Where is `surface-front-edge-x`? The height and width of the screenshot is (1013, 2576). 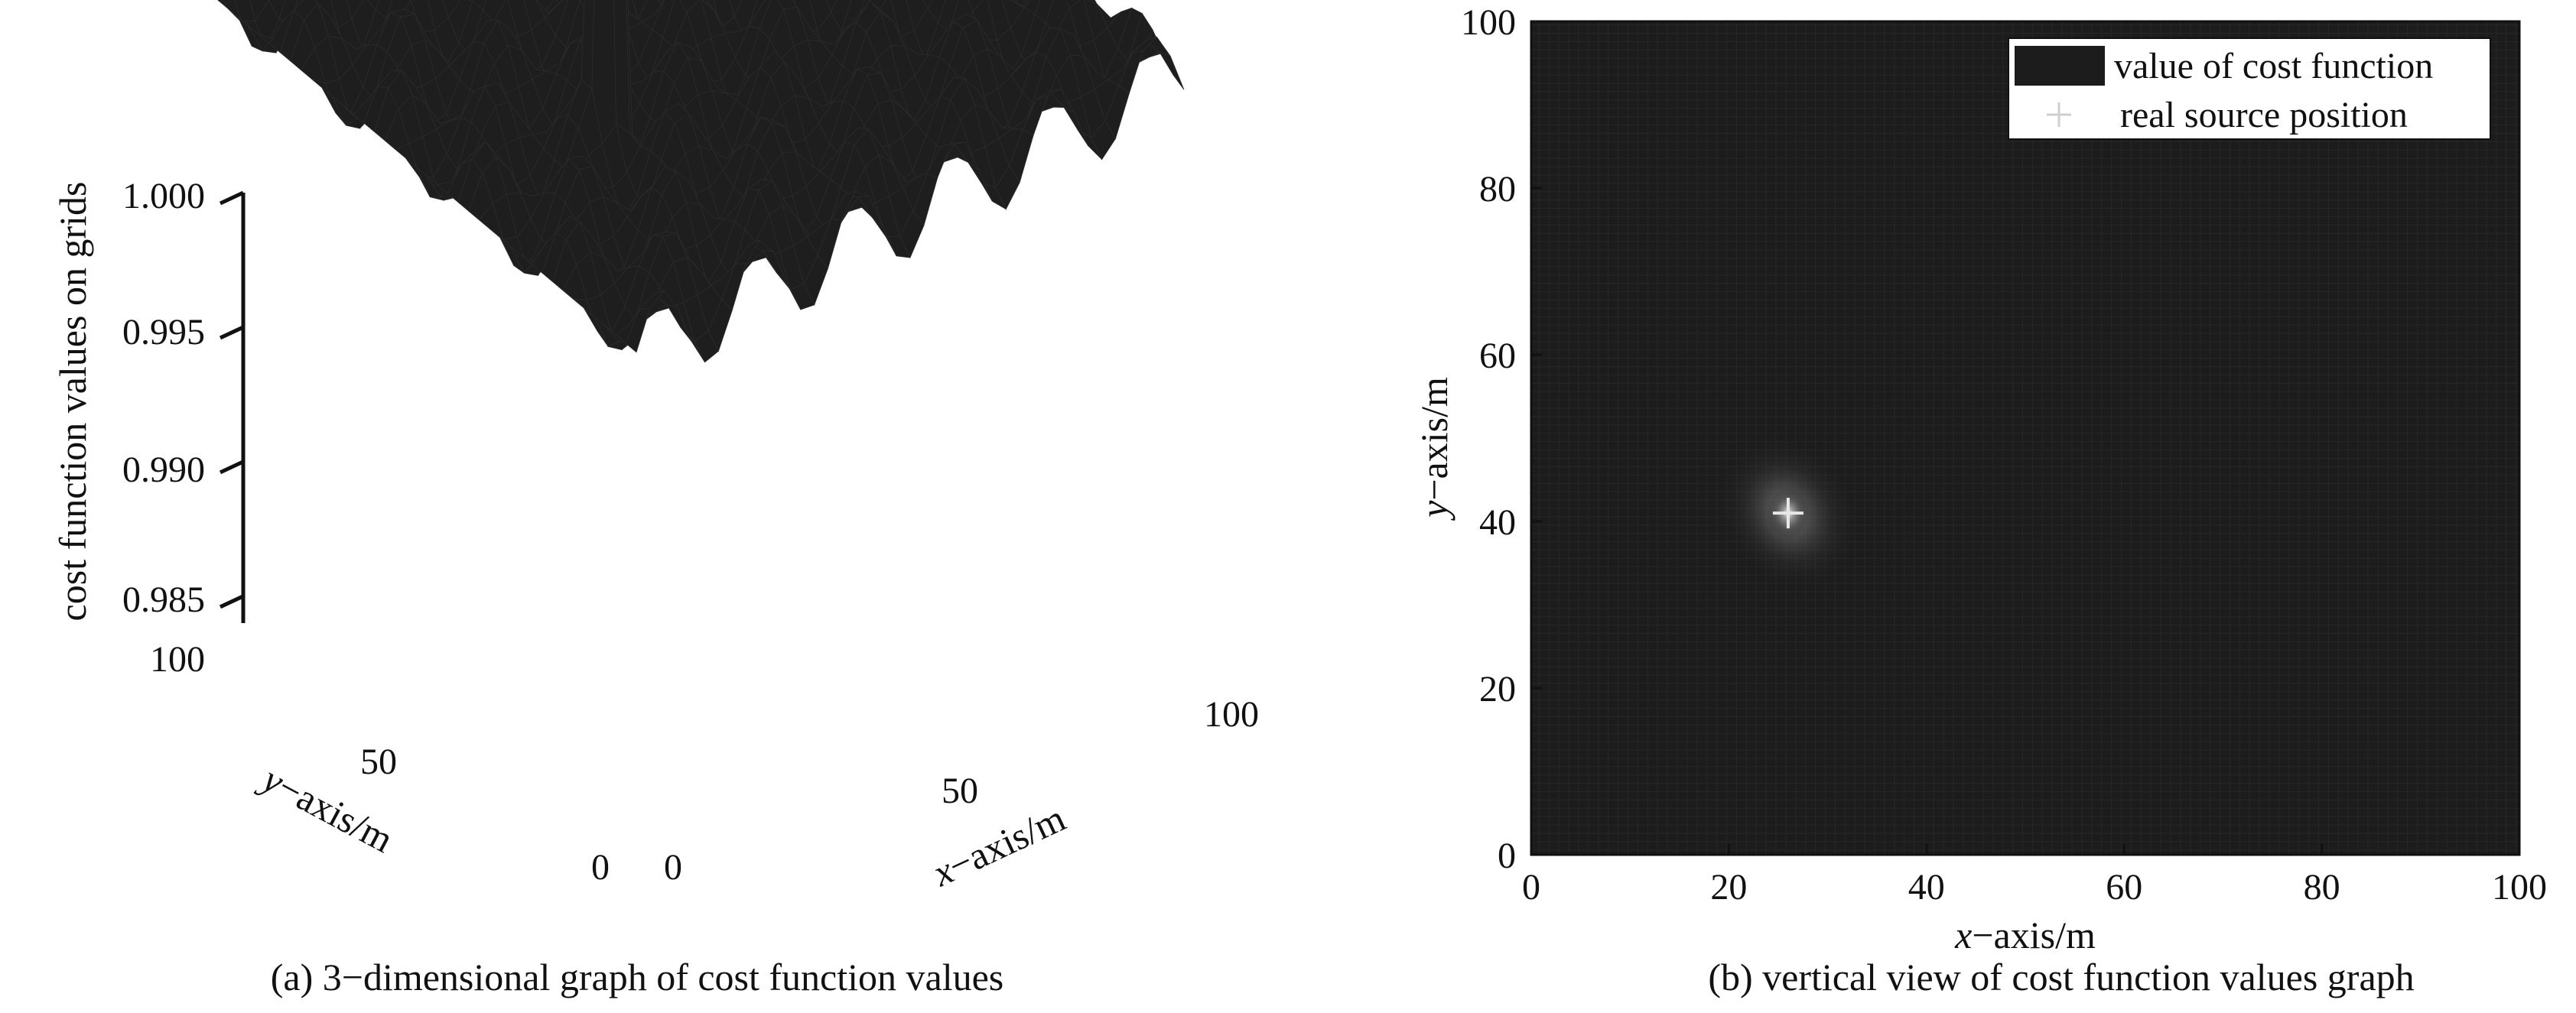 surface-front-edge-x is located at coordinates (910, 754).